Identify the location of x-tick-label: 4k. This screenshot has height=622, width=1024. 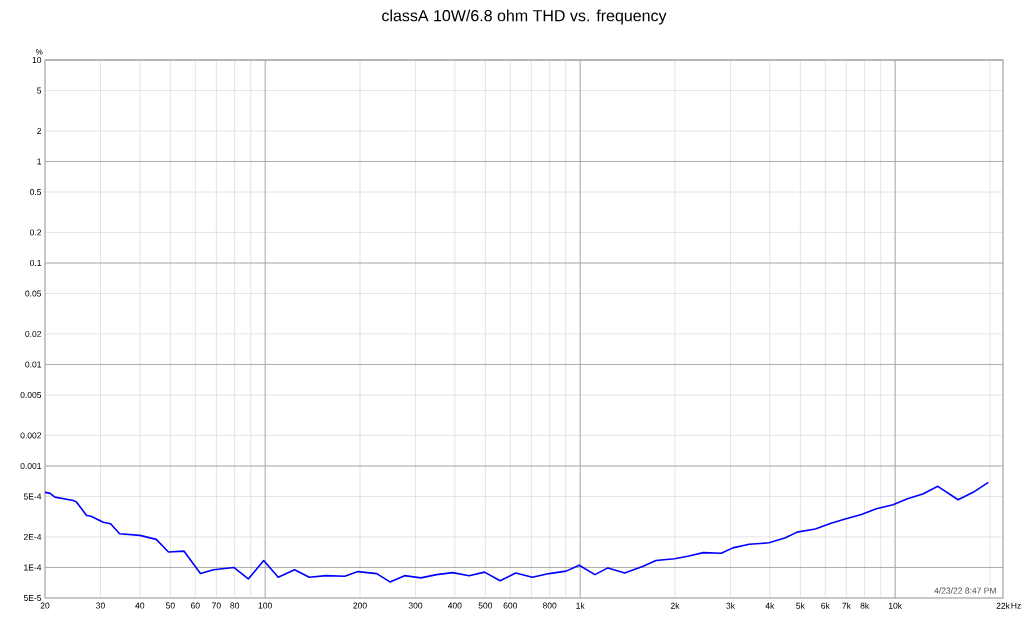
(770, 605).